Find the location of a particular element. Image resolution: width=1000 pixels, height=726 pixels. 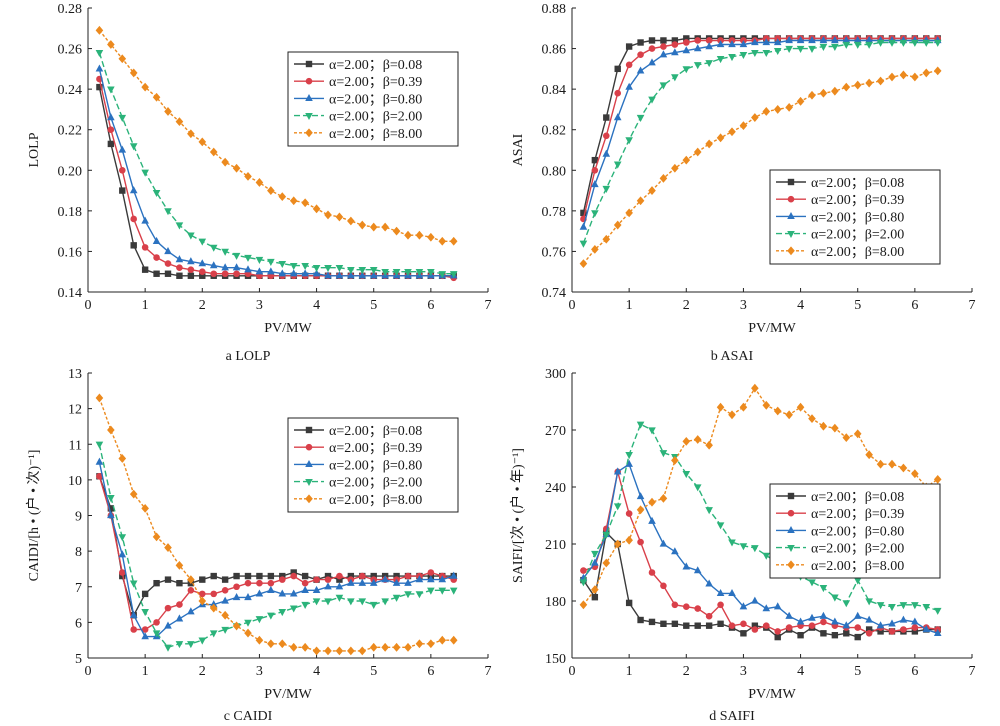

x-tick-label: 4 is located at coordinates (800, 671).